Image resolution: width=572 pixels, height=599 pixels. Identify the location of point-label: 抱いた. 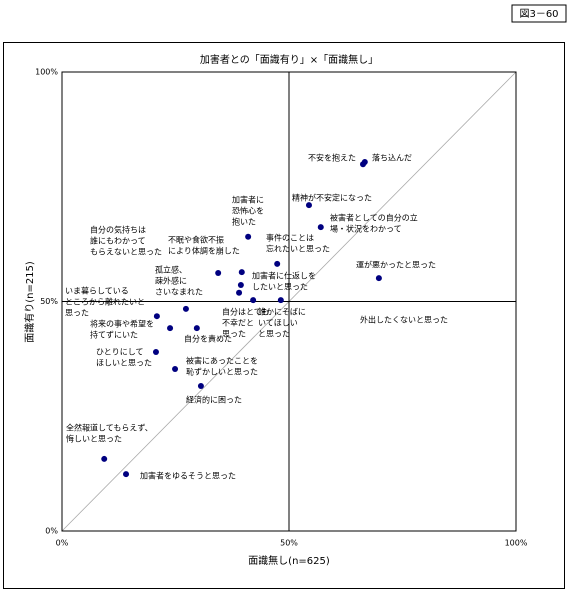
(244, 222).